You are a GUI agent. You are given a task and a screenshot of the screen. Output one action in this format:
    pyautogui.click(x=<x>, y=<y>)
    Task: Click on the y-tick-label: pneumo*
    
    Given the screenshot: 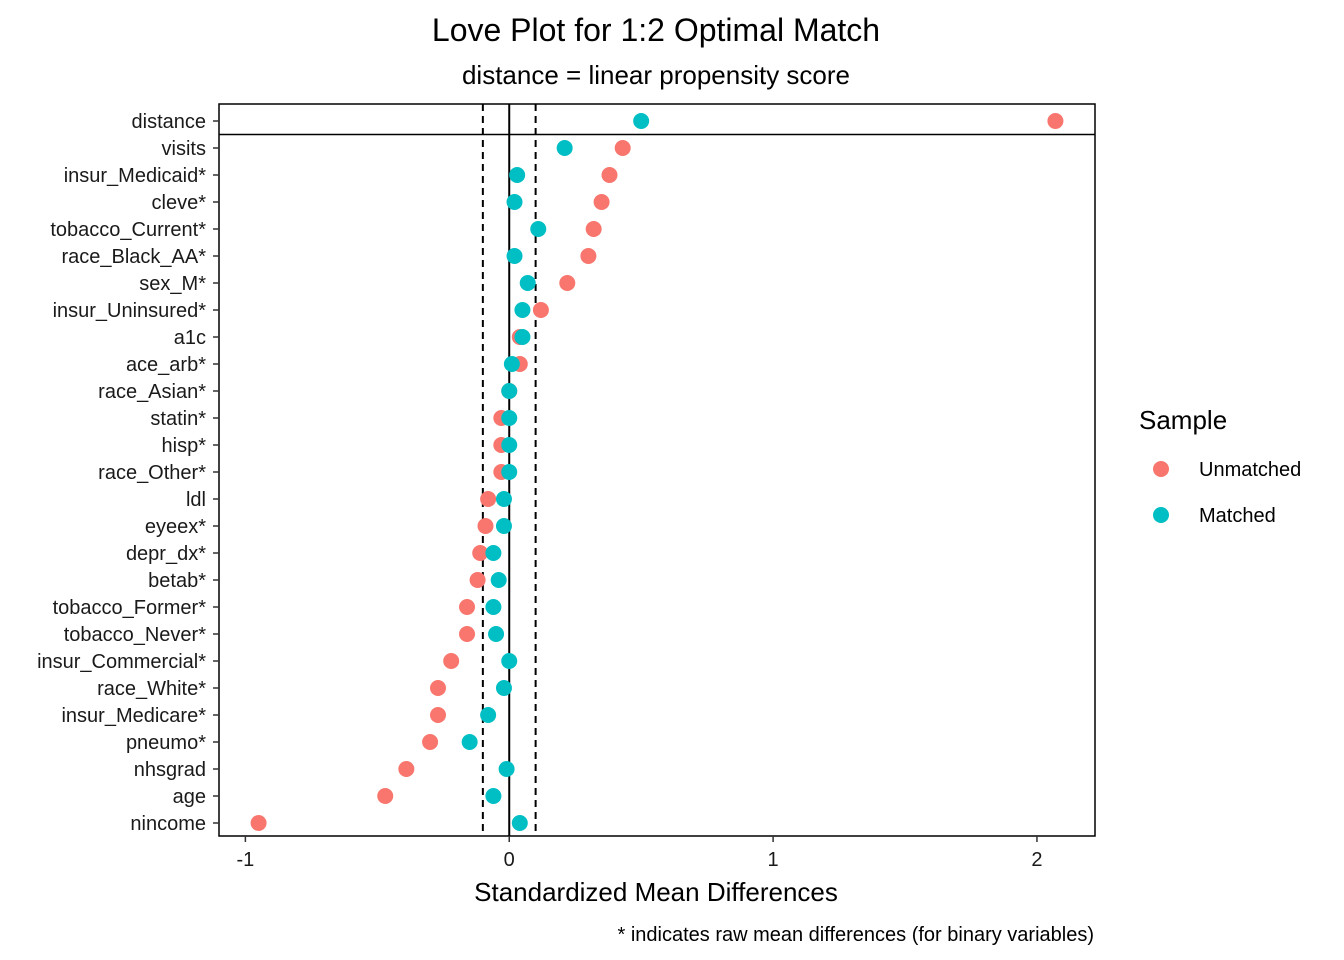 What is the action you would take?
    pyautogui.click(x=166, y=743)
    